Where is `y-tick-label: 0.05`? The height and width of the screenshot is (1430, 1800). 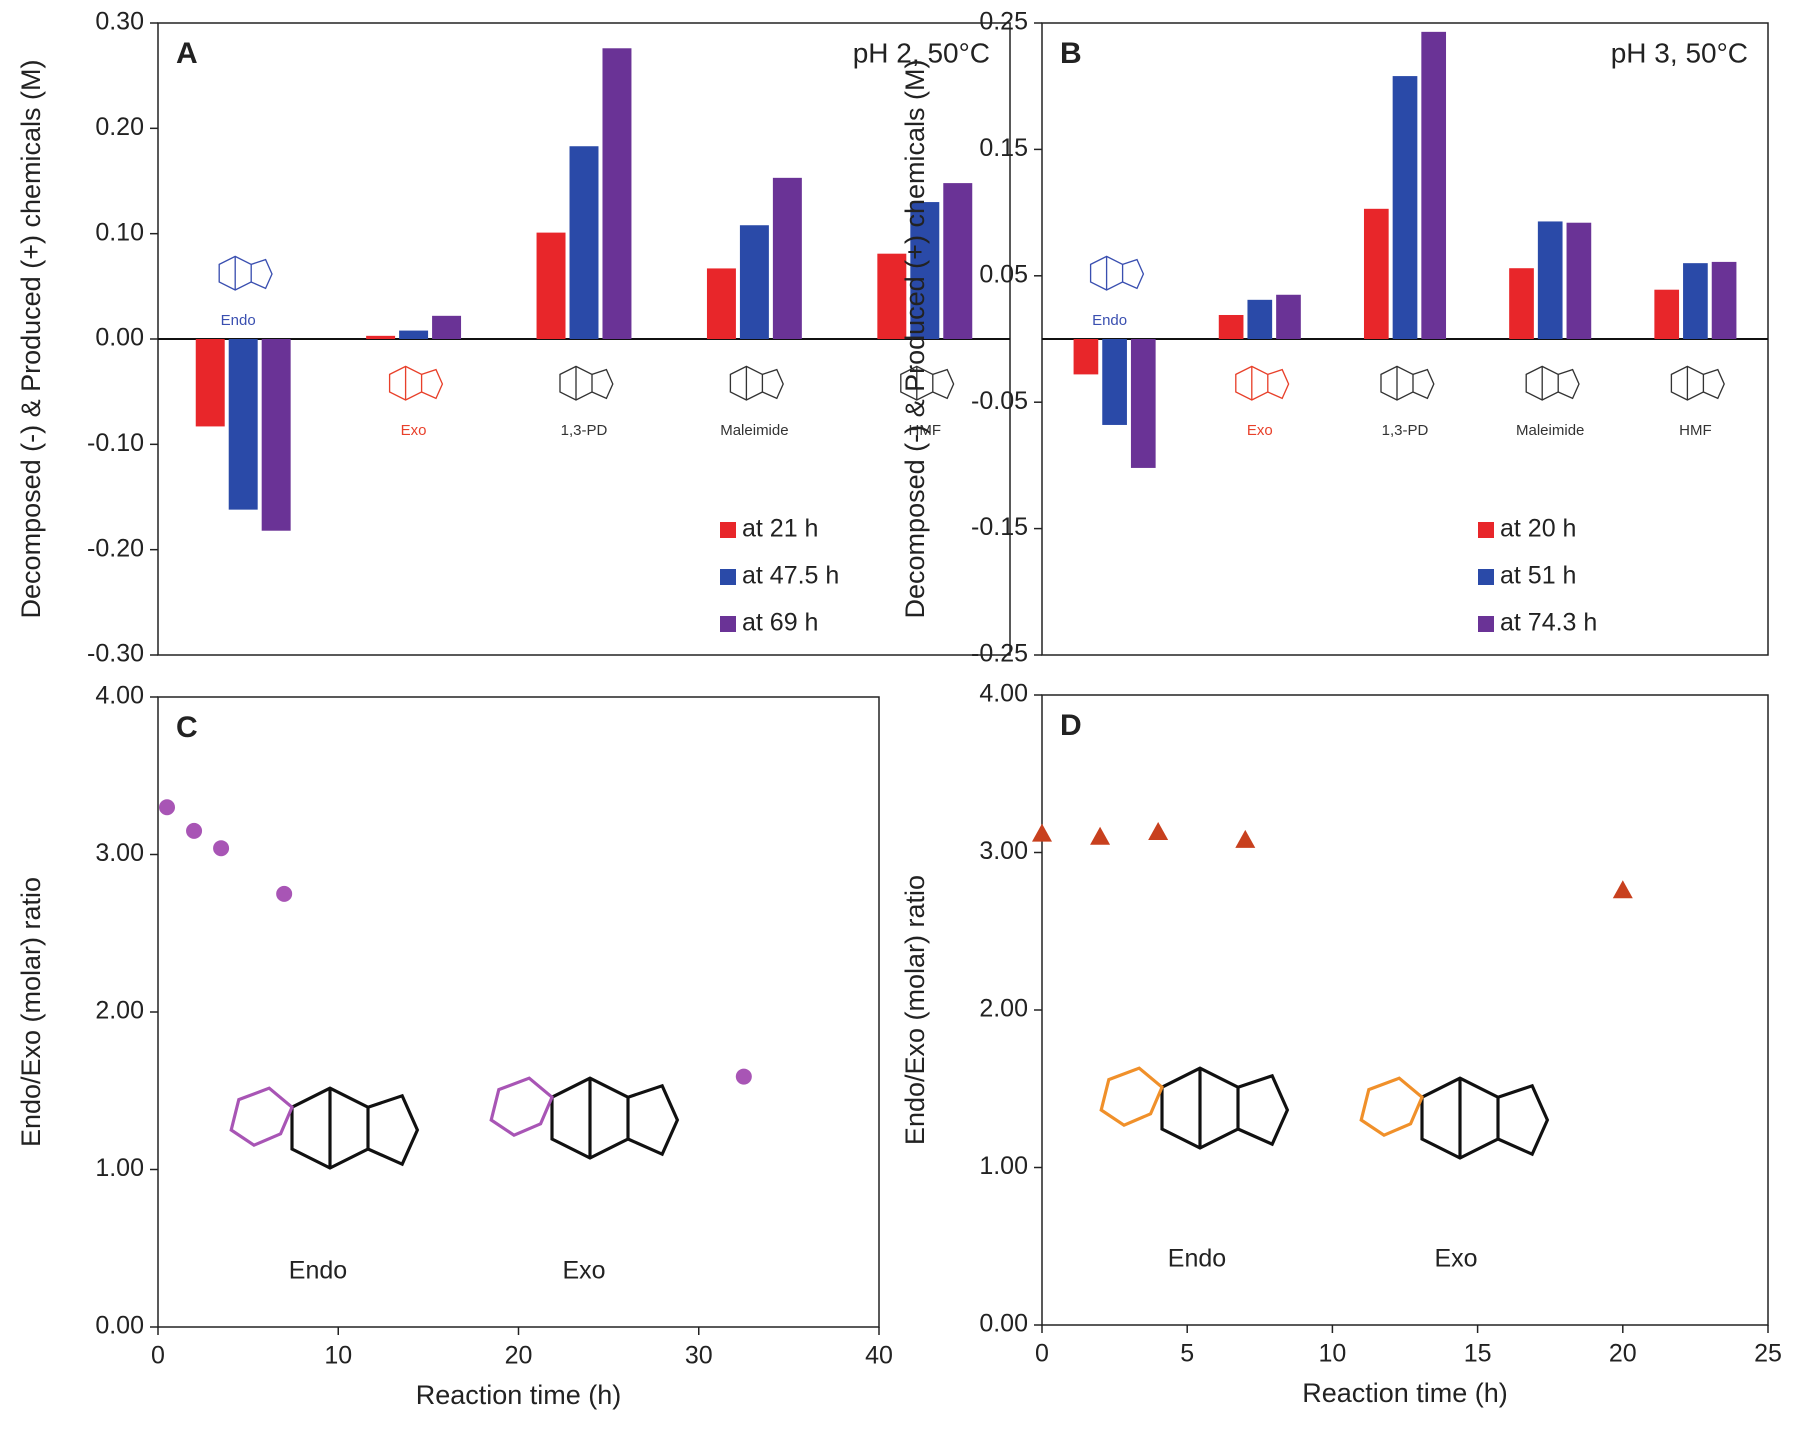
y-tick-label: 0.05 is located at coordinates (1003, 274).